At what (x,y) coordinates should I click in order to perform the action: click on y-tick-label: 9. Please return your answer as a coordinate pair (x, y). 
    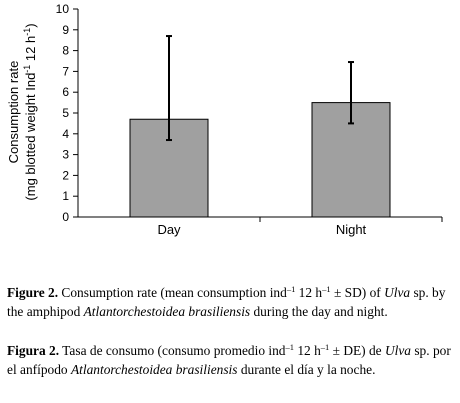
    Looking at the image, I should click on (65, 30).